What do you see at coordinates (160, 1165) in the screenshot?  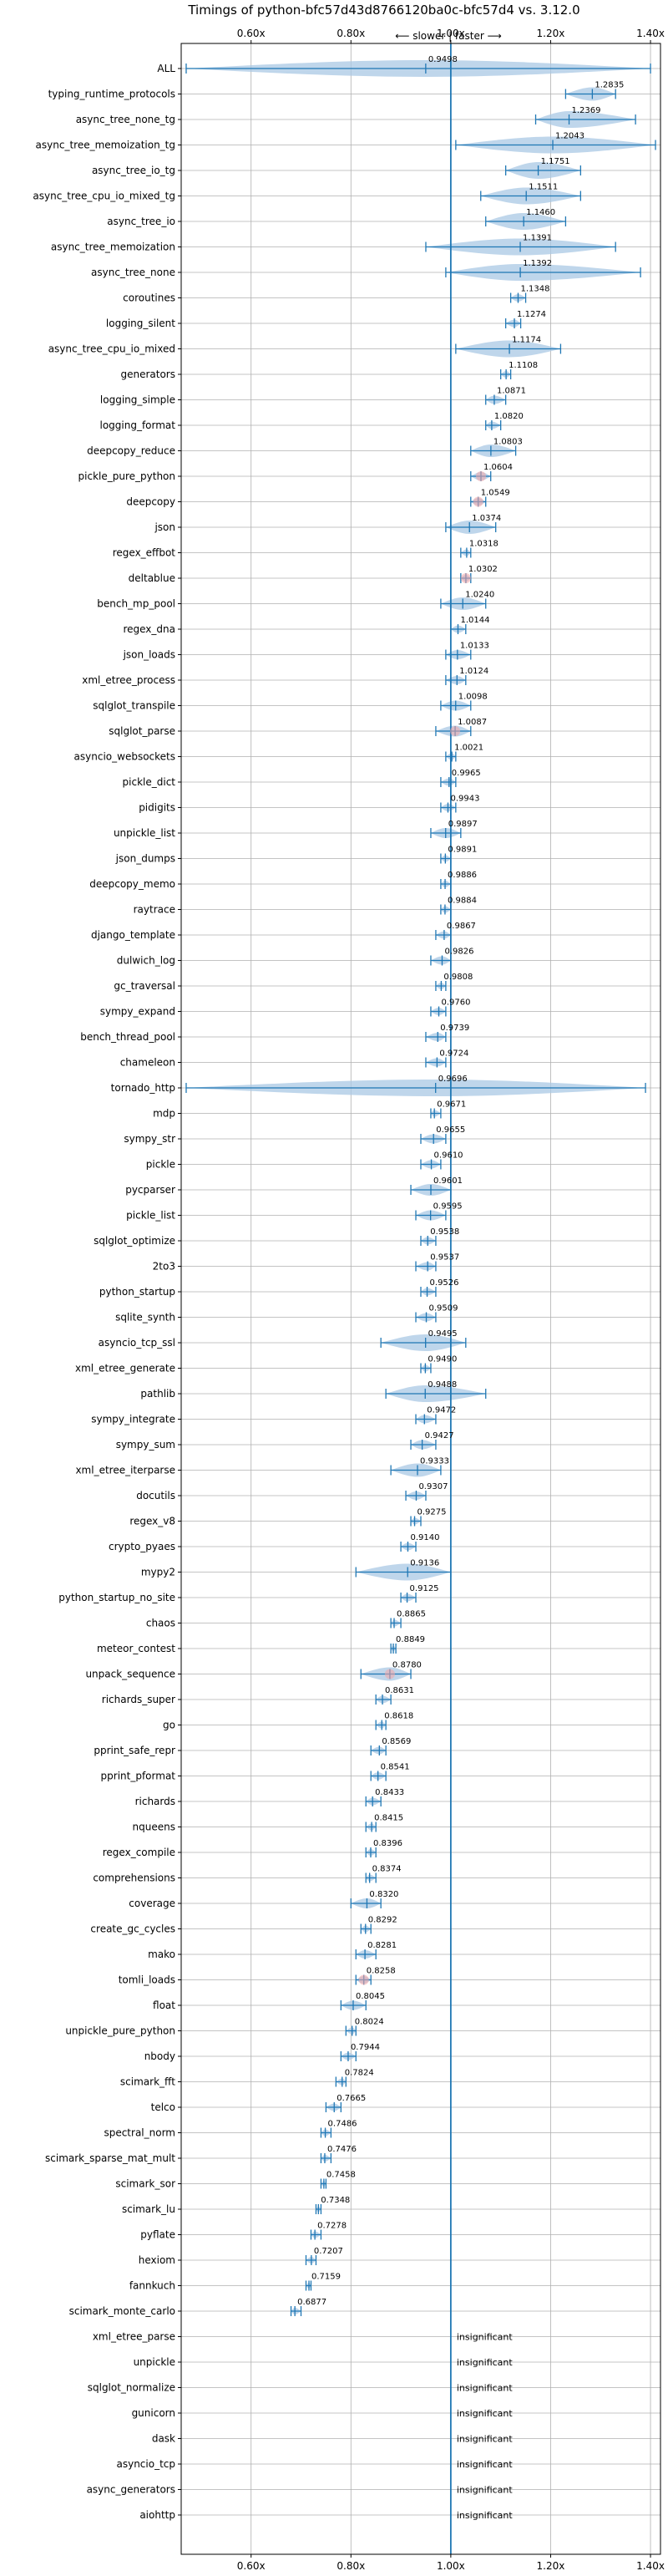 I see `benchmark-name: pickle` at bounding box center [160, 1165].